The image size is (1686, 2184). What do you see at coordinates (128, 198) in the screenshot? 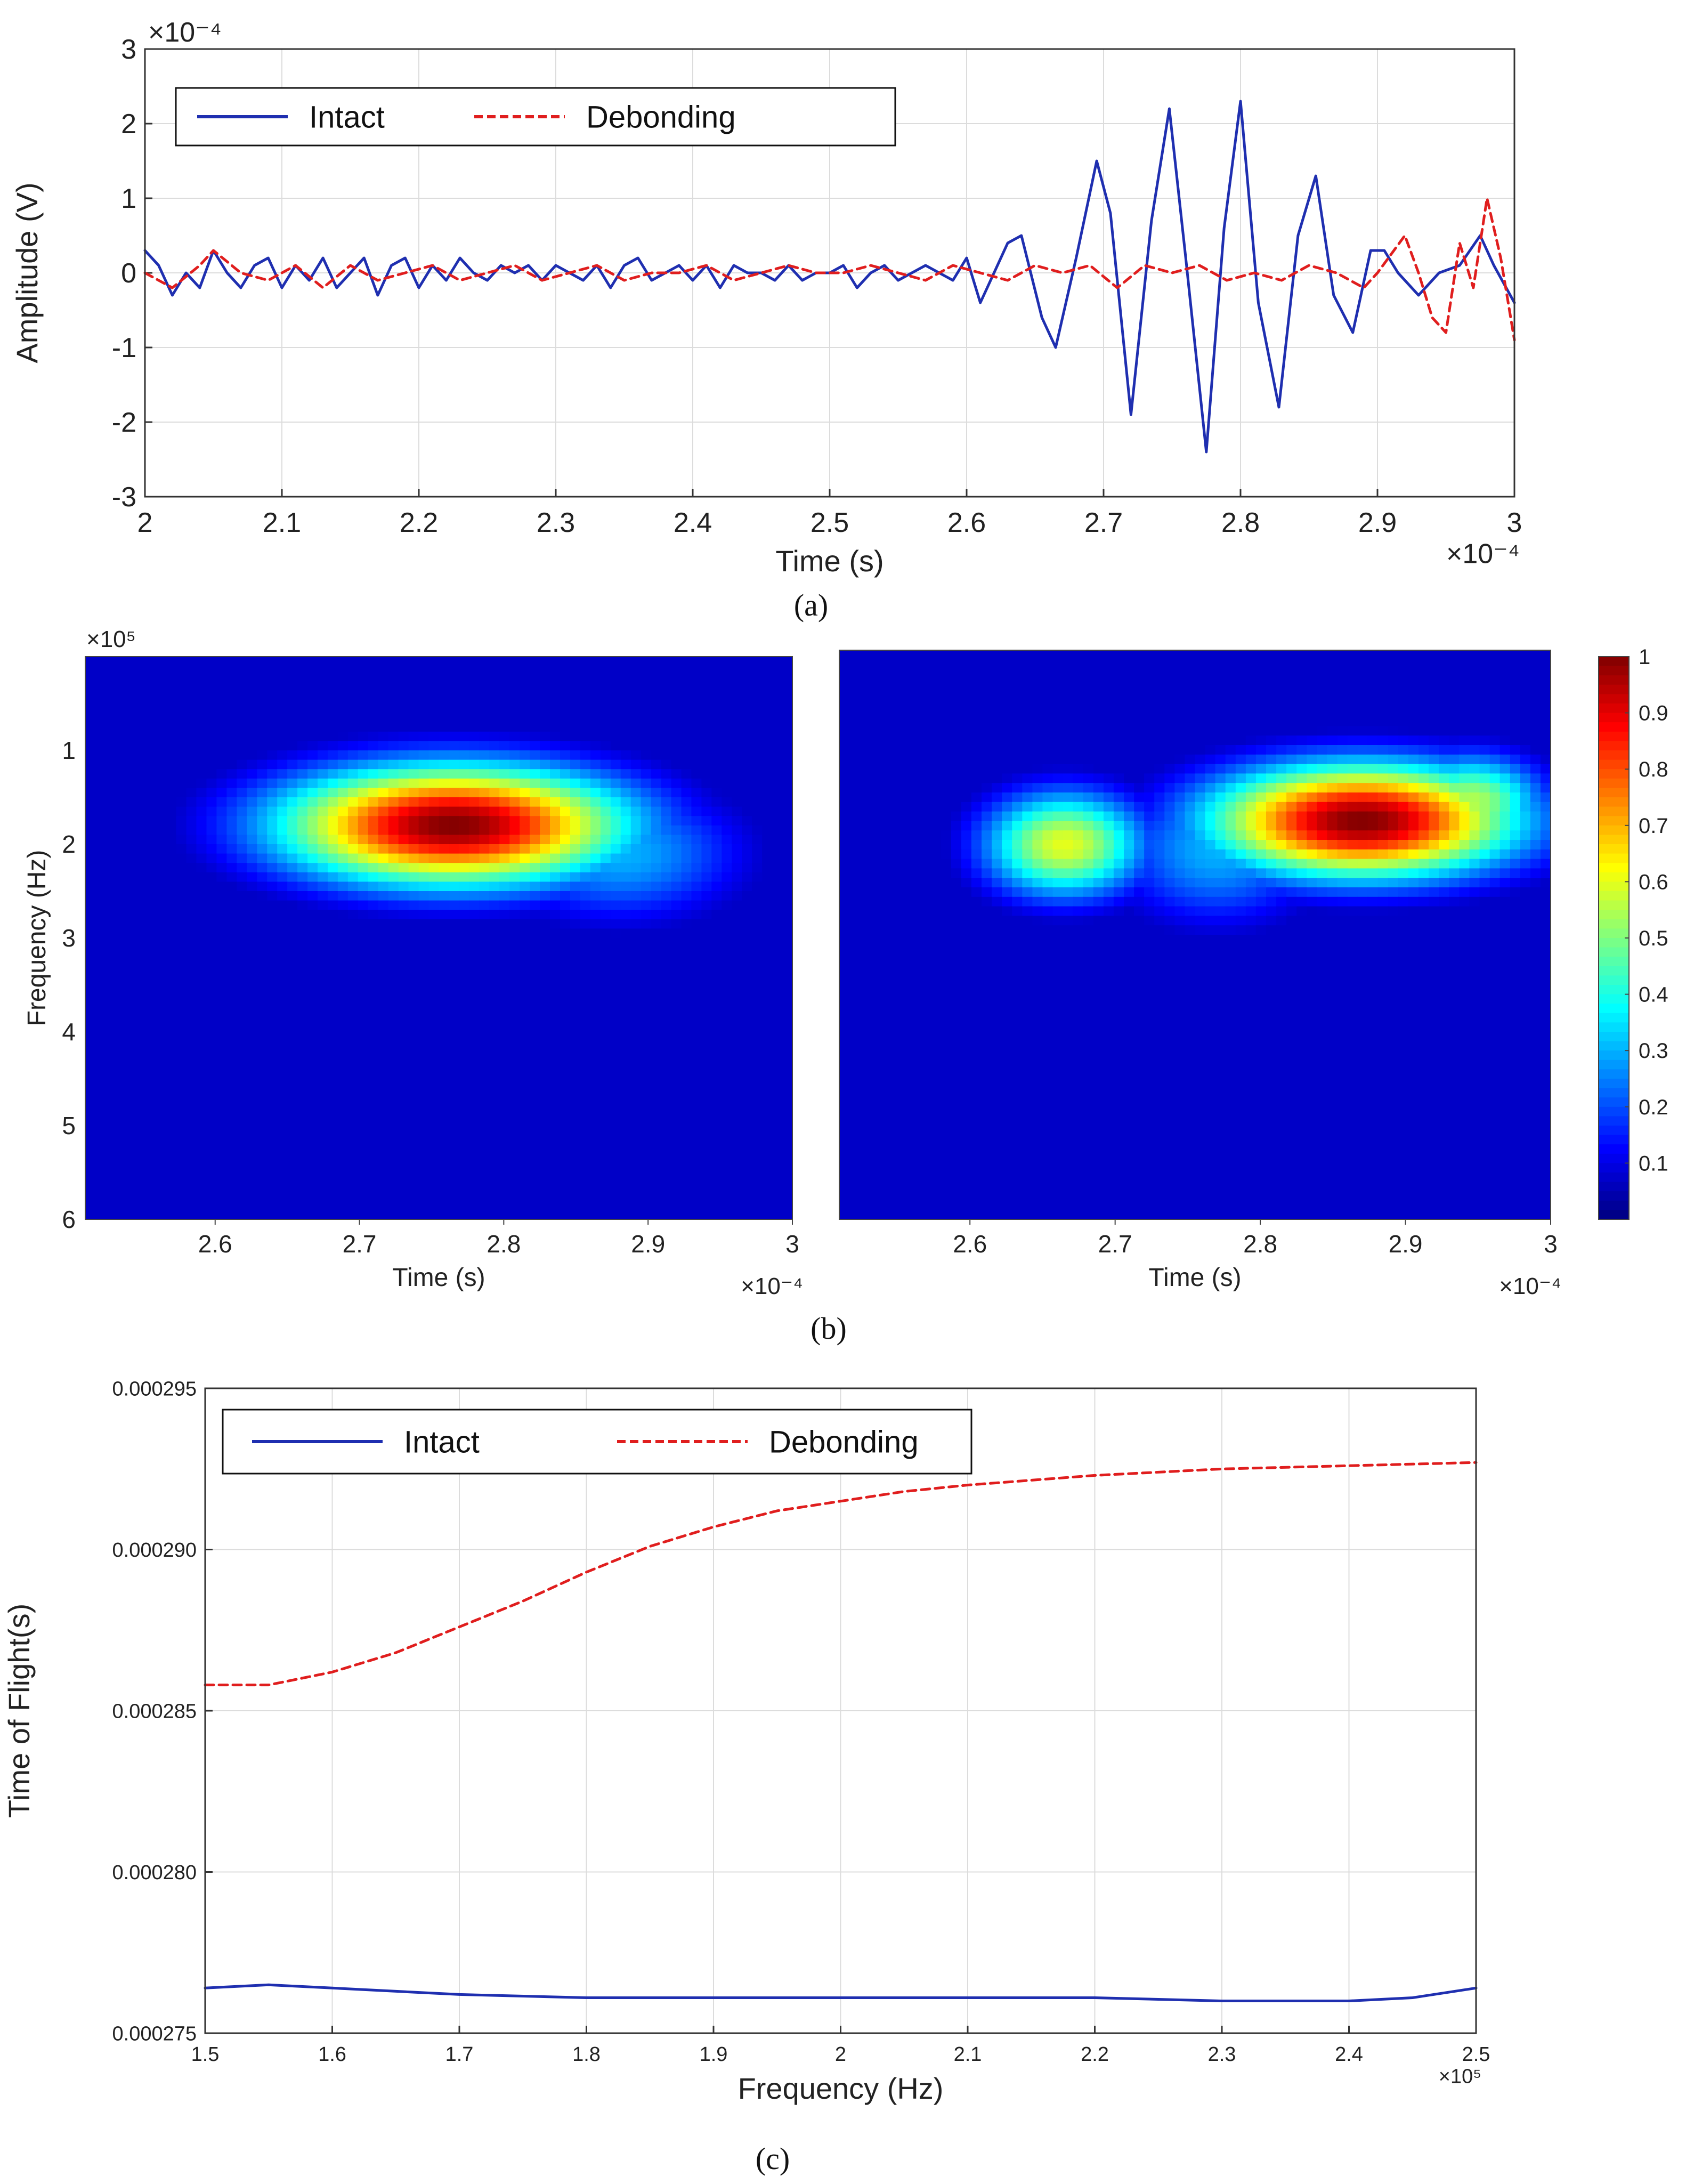
I see `y-tick-label: 1` at bounding box center [128, 198].